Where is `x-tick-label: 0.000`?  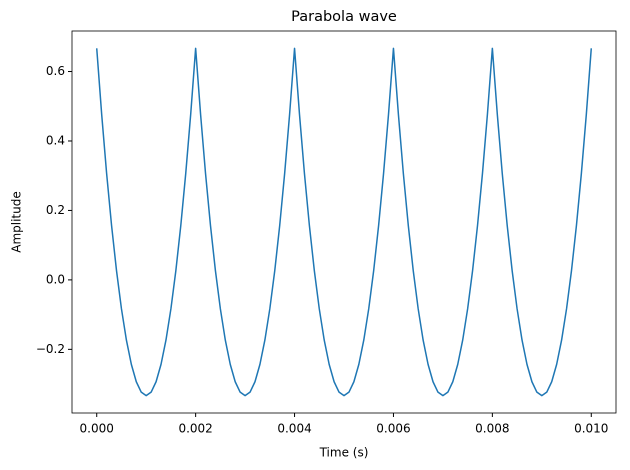 x-tick-label: 0.000 is located at coordinates (97, 429).